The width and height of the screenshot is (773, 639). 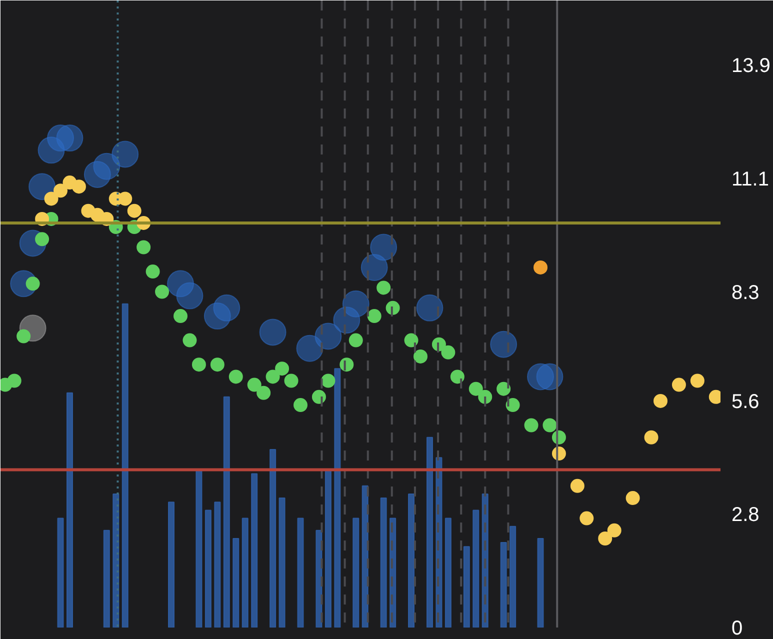 What do you see at coordinates (746, 401) in the screenshot?
I see `y-tick-label: 5.6` at bounding box center [746, 401].